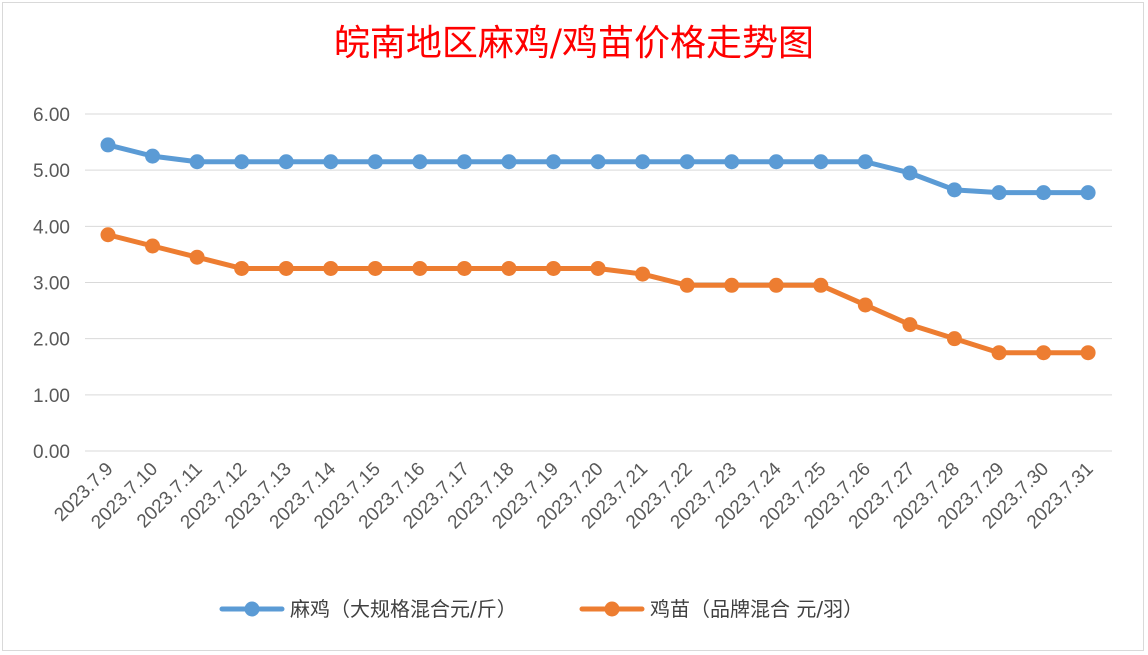 The width and height of the screenshot is (1148, 655). Describe the element at coordinates (51, 227) in the screenshot. I see `y-tick-label: 4.00` at that location.